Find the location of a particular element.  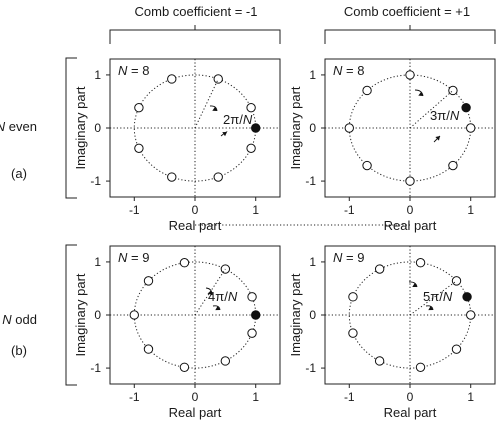

row-a-tag: (a) is located at coordinates (19, 173).